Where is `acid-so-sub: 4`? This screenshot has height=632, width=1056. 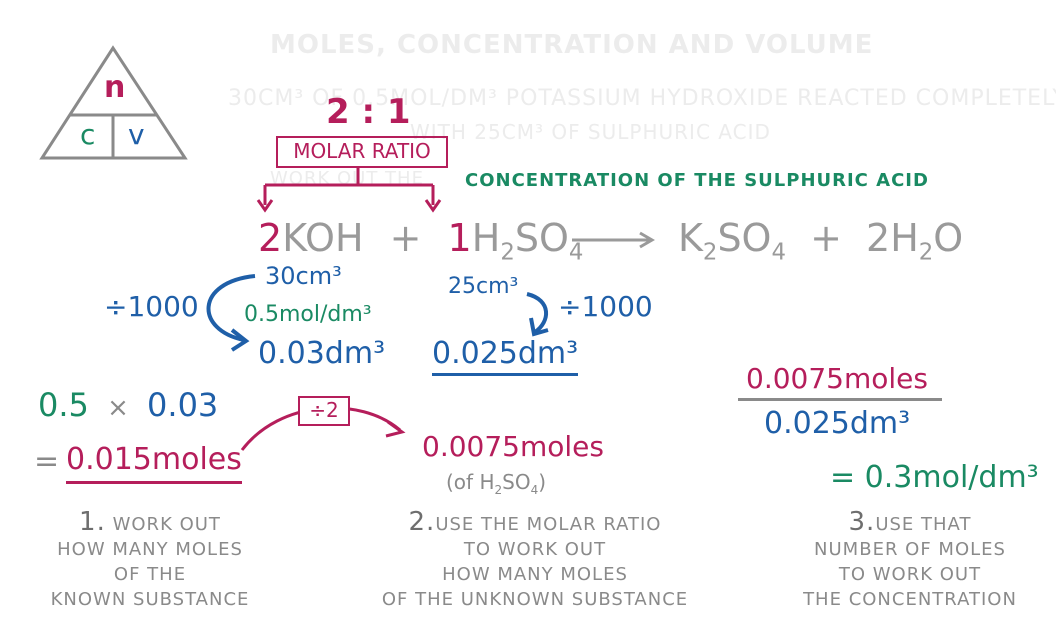 acid-so-sub: 4 is located at coordinates (576, 252).